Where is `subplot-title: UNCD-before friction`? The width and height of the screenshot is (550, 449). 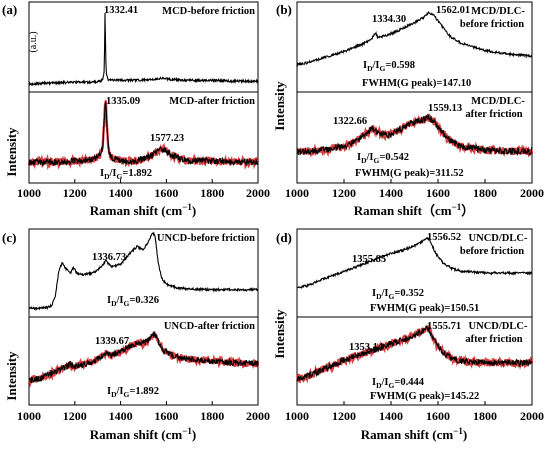 subplot-title: UNCD-before friction is located at coordinates (206, 238).